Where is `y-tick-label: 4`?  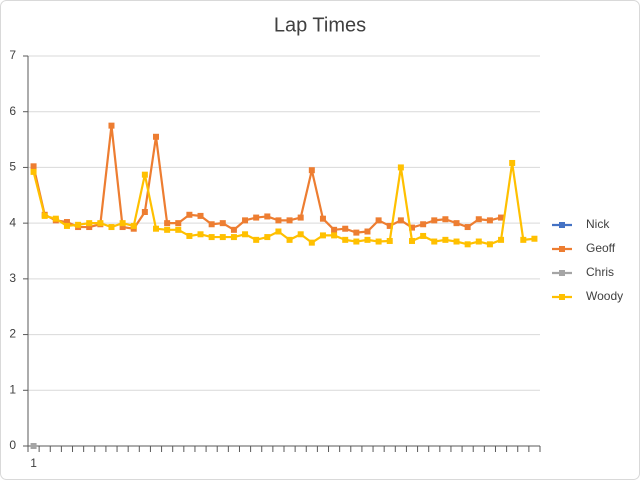
y-tick-label: 4 is located at coordinates (12, 222).